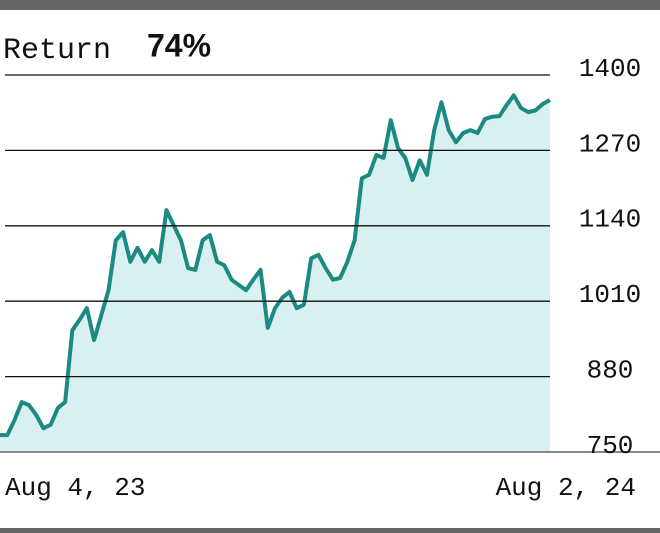  Describe the element at coordinates (179, 45) in the screenshot. I see `return-value: 74%` at that location.